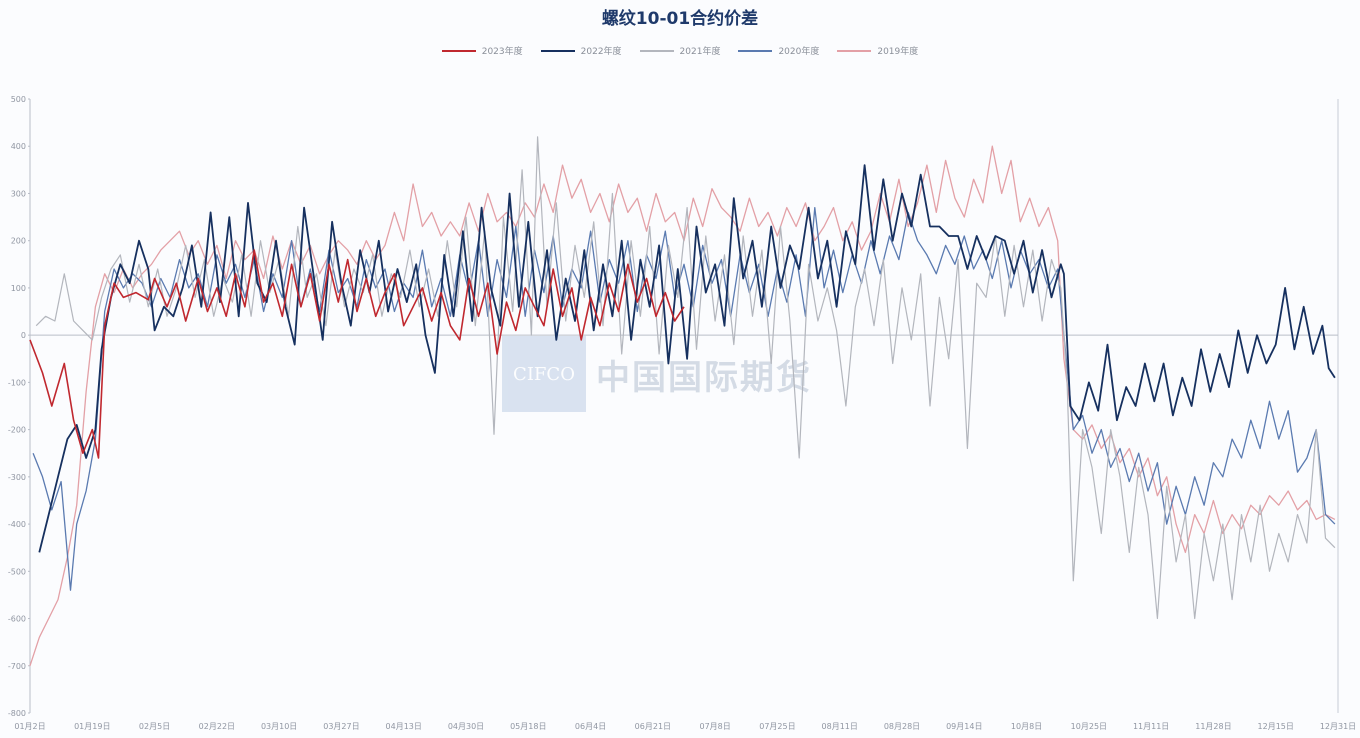 This screenshot has width=1360, height=738. I want to click on x-tick-label: 03月27日, so click(341, 726).